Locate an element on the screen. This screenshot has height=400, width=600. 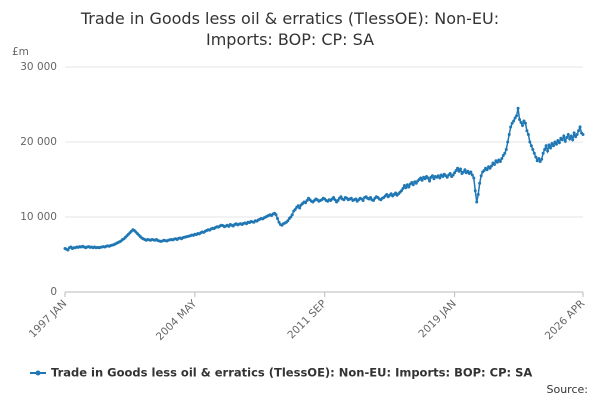
x-tick-label: 2019 JAN is located at coordinates (437, 319).